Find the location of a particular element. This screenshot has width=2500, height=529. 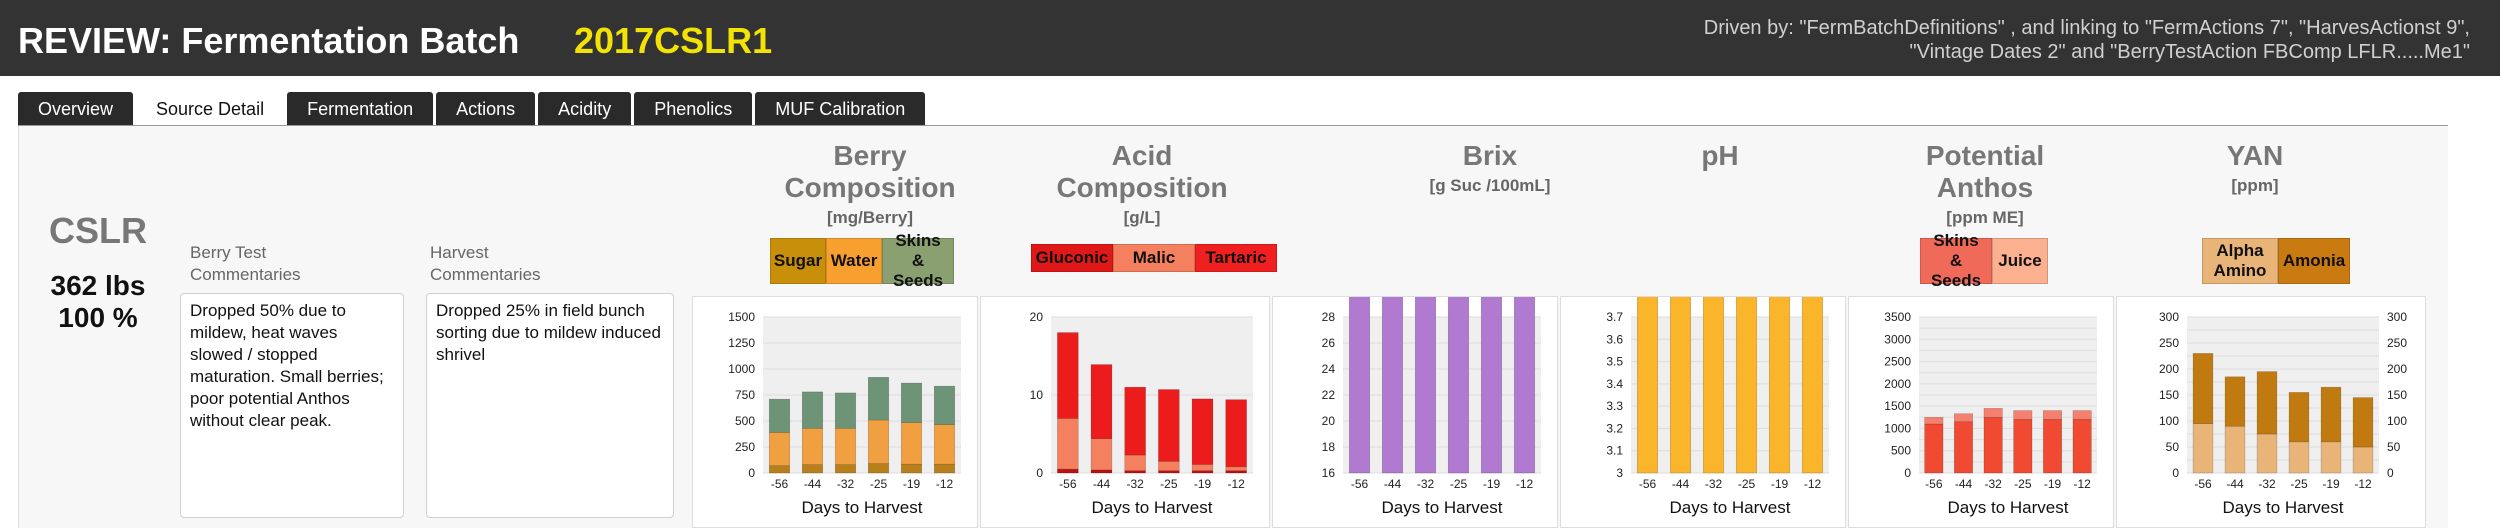

y-tick-label: 3500 is located at coordinates (1897, 317).